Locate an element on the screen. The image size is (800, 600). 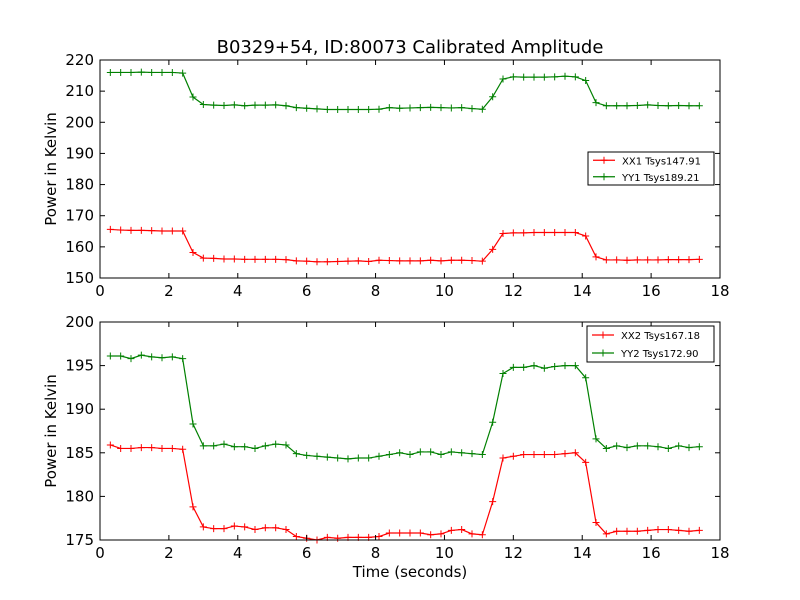
x-tick-label: 4 is located at coordinates (238, 553).